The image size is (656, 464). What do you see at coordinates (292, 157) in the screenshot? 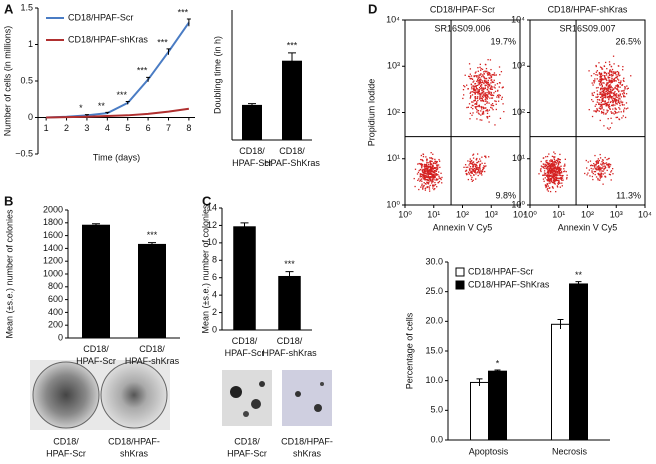
I see `x-tick-label: CD18/HPAF-ShKras` at bounding box center [292, 157].